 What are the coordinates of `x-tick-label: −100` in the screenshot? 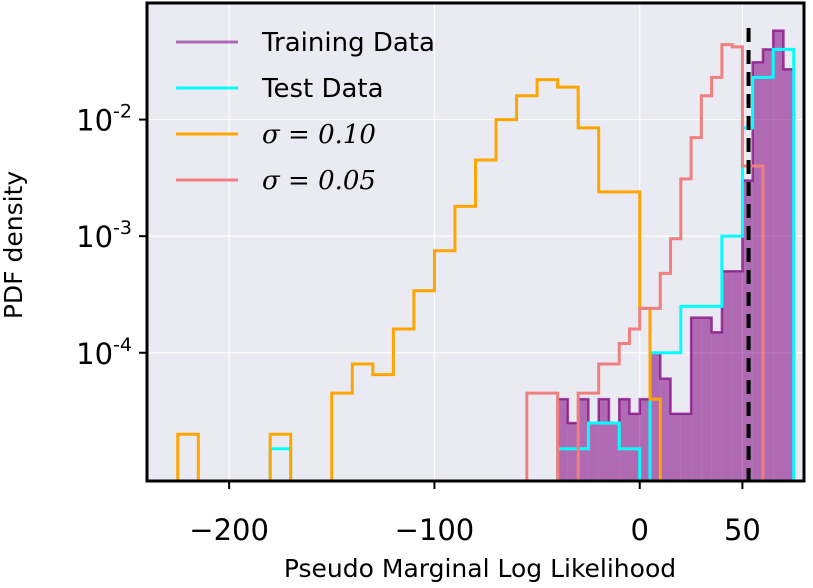 It's located at (435, 530).